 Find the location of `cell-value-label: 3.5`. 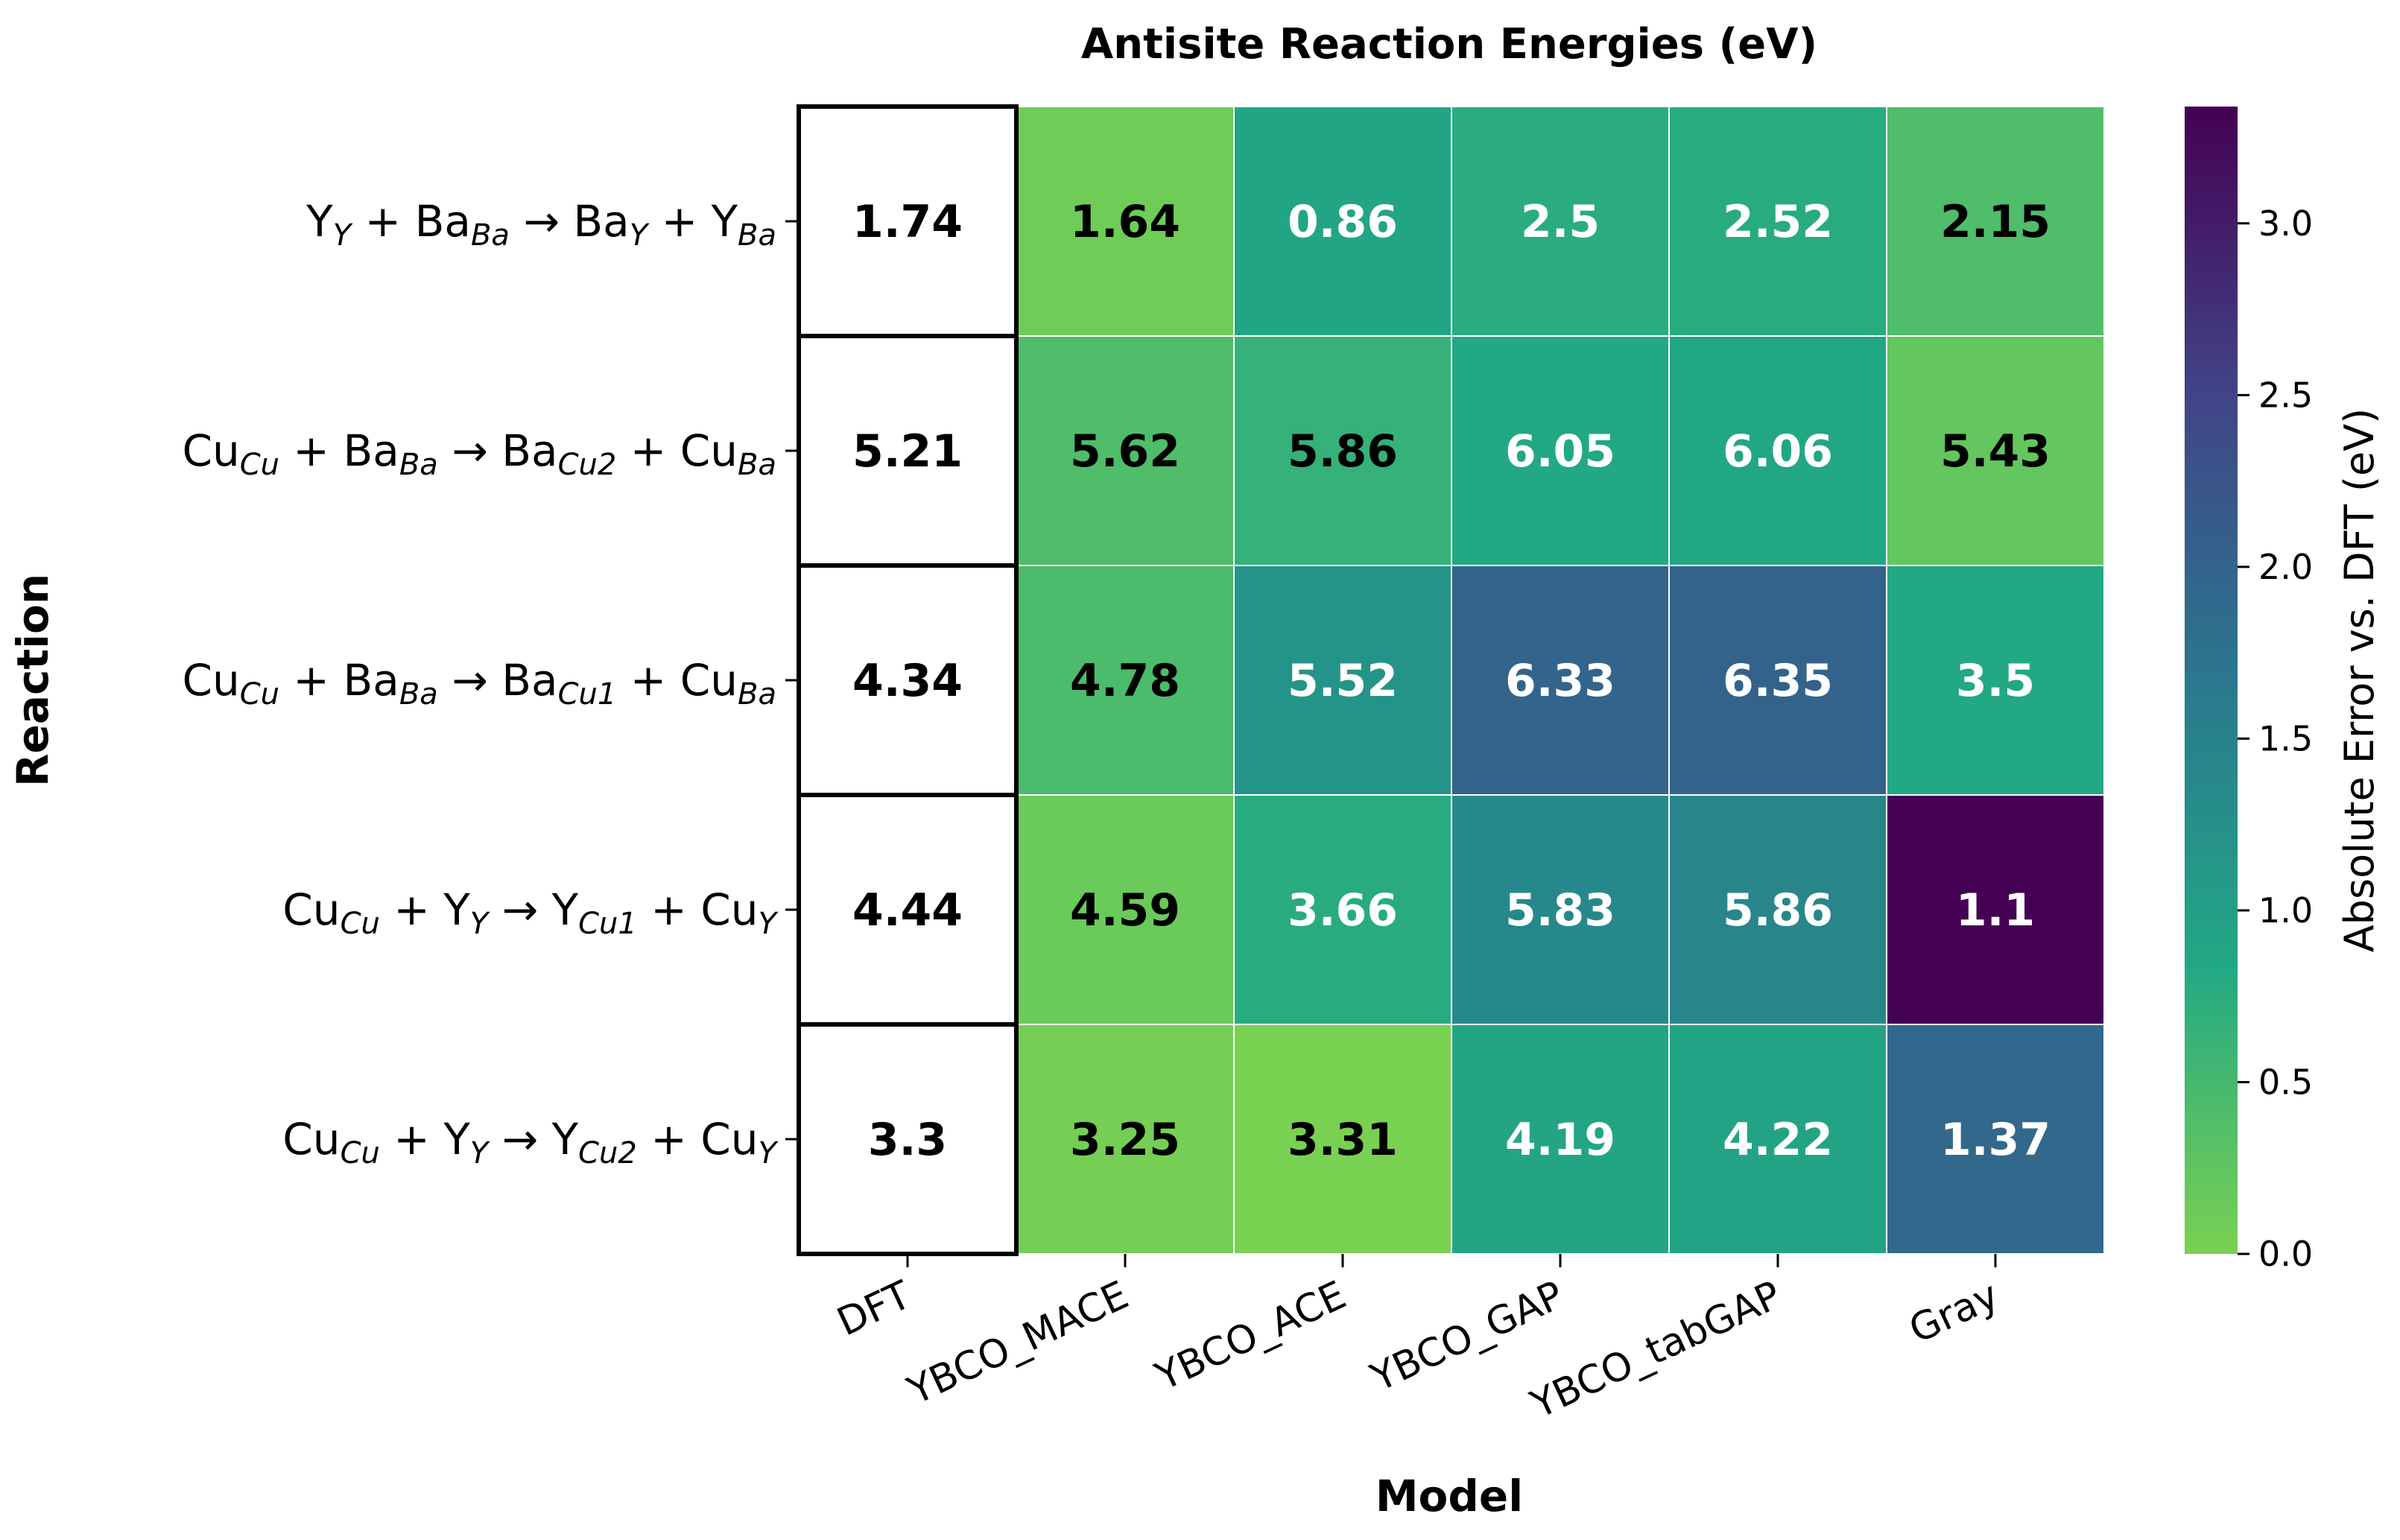

cell-value-label: 3.5 is located at coordinates (1995, 681).